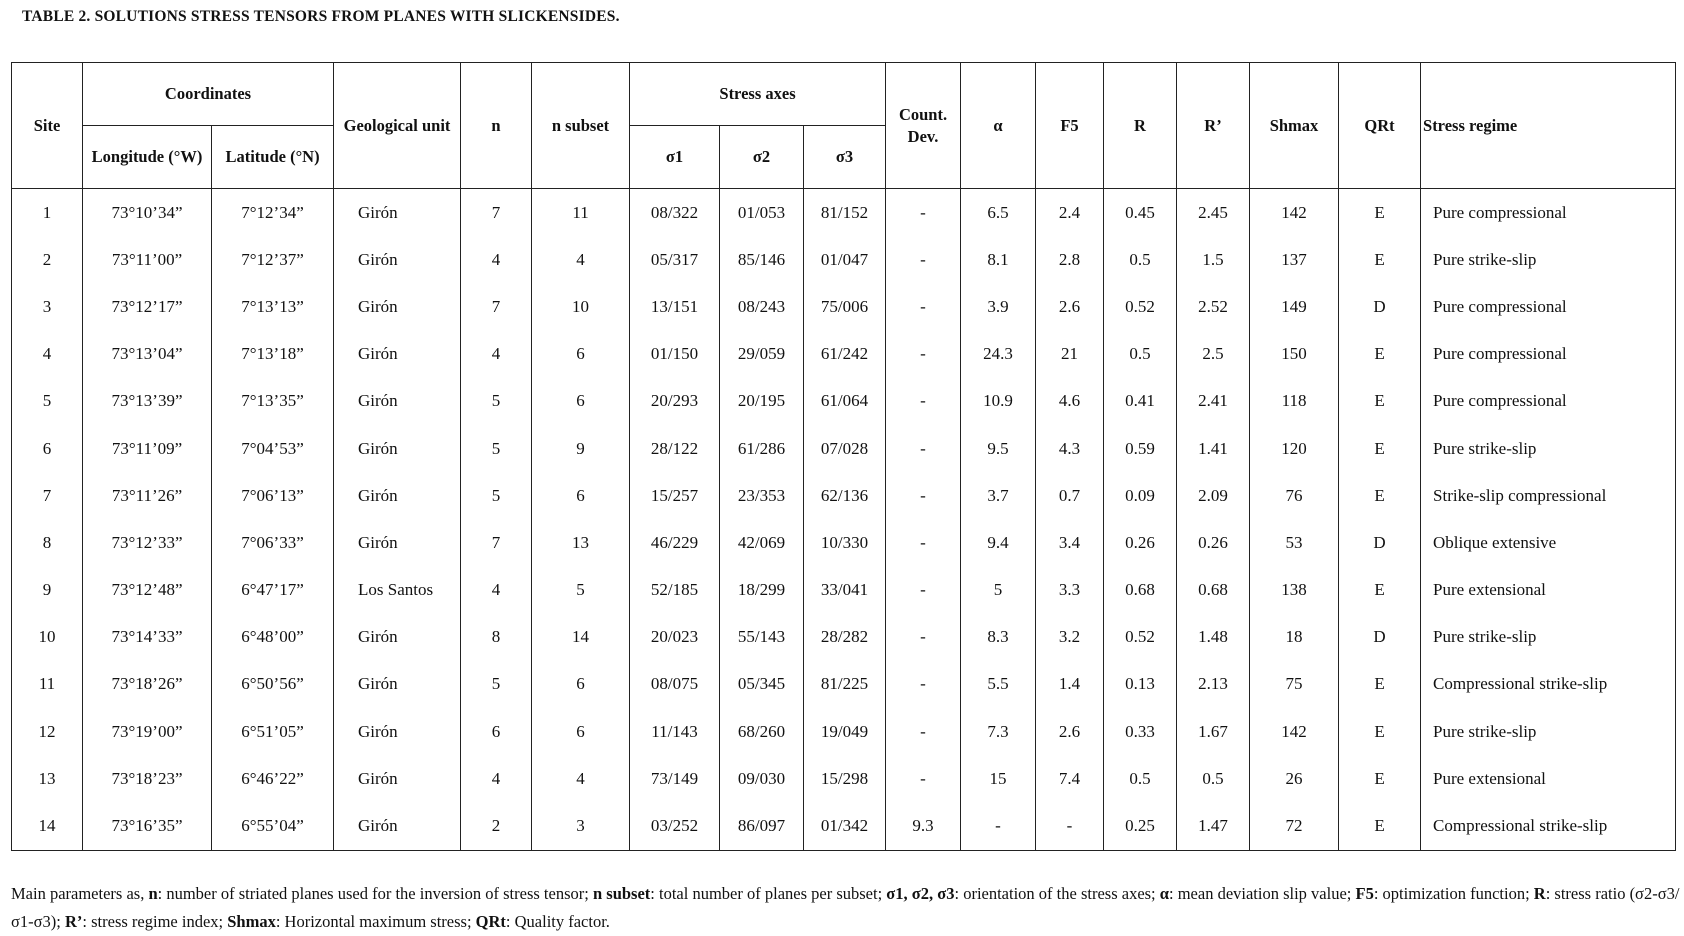 The height and width of the screenshot is (936, 1684). Describe the element at coordinates (557, 921) in the screenshot. I see `footnote-definition: : Quality factor.` at that location.